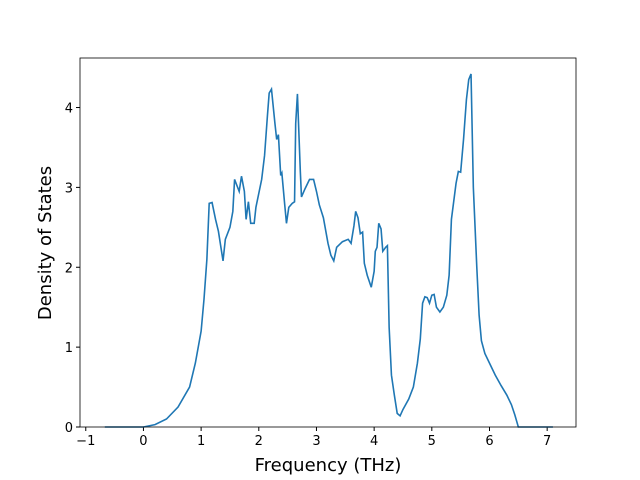 This screenshot has height=480, width=640. I want to click on x-axis-label: Frequency (THz), so click(328, 465).